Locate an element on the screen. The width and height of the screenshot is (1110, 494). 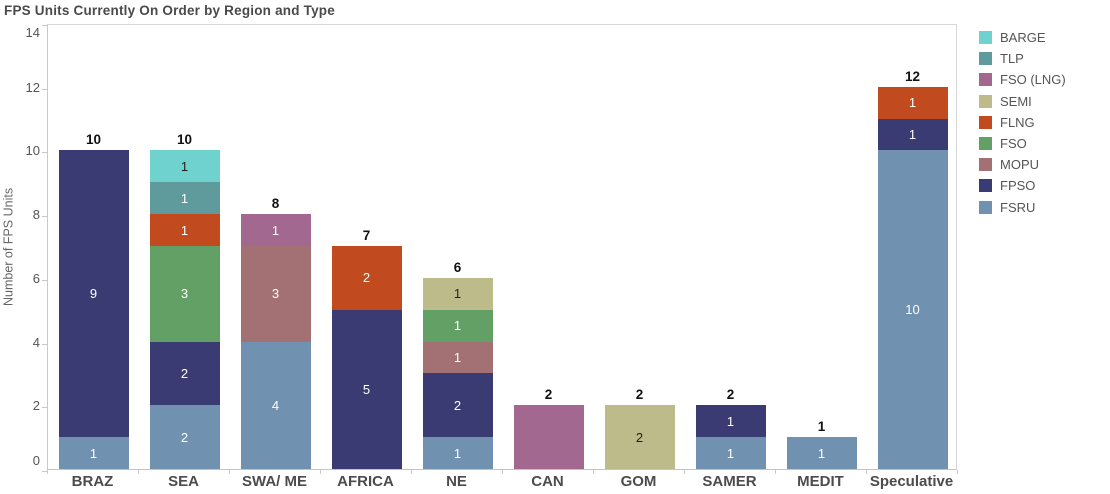
bar-segment-sea-tlp: 1 is located at coordinates (184, 198).